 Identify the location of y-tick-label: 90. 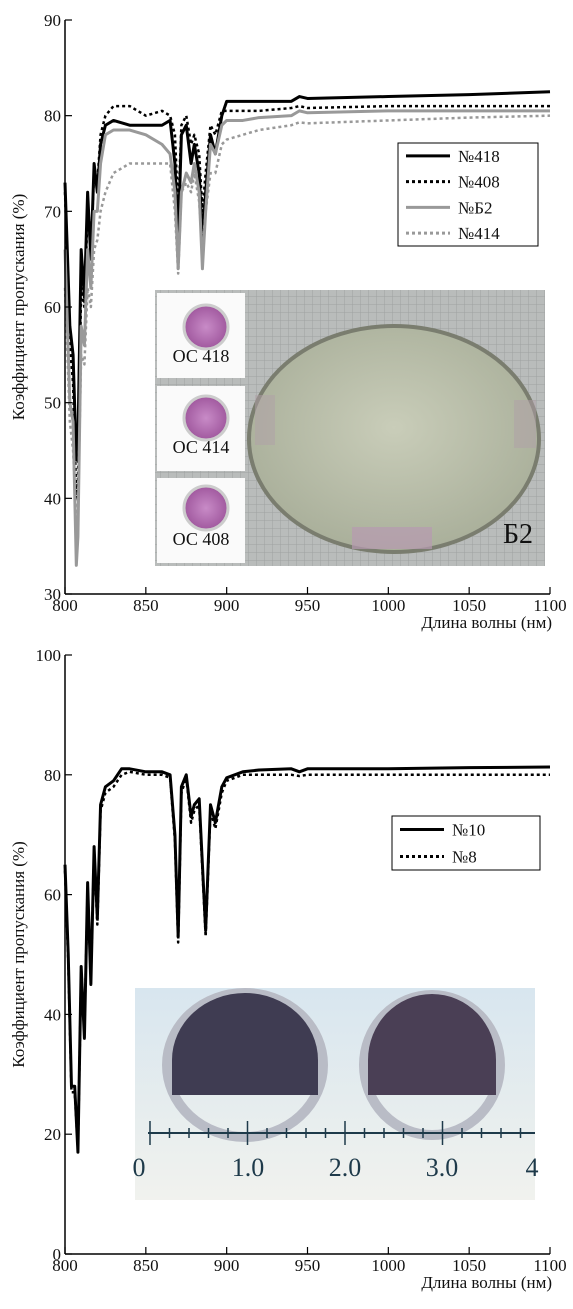
(52, 20).